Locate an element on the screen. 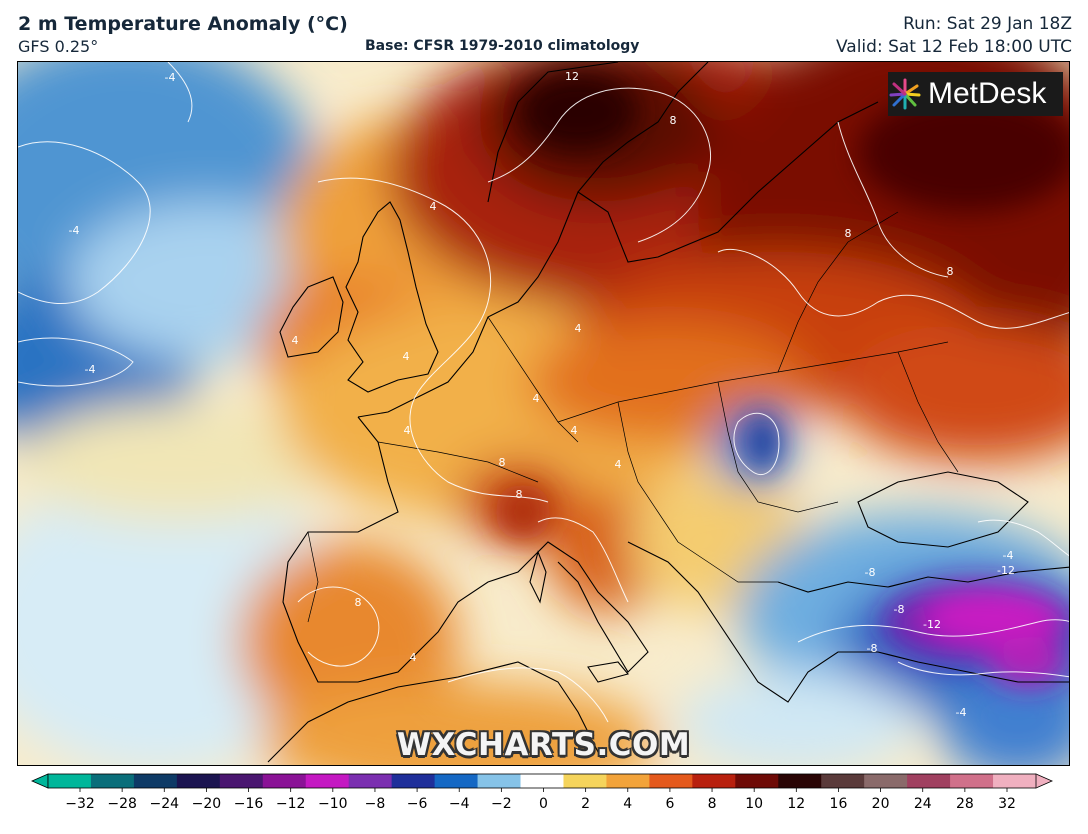 This screenshot has height=834, width=1088. colorbar-tick-label: −10 is located at coordinates (333, 804).